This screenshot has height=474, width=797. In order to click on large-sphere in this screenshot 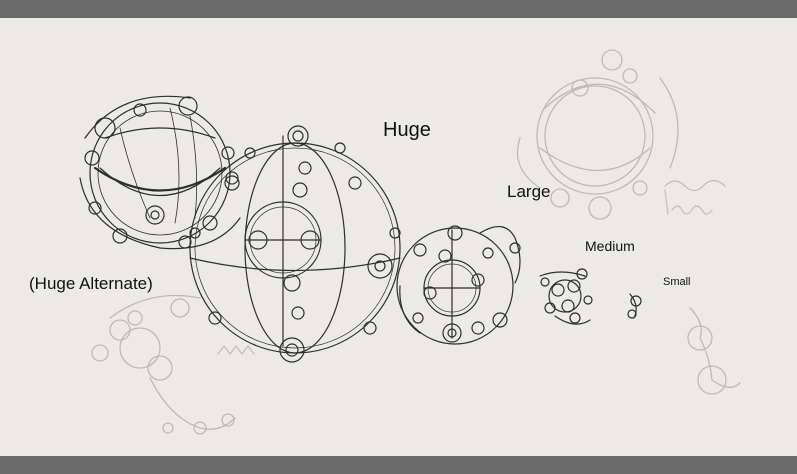, I will do `click(458, 285)`.